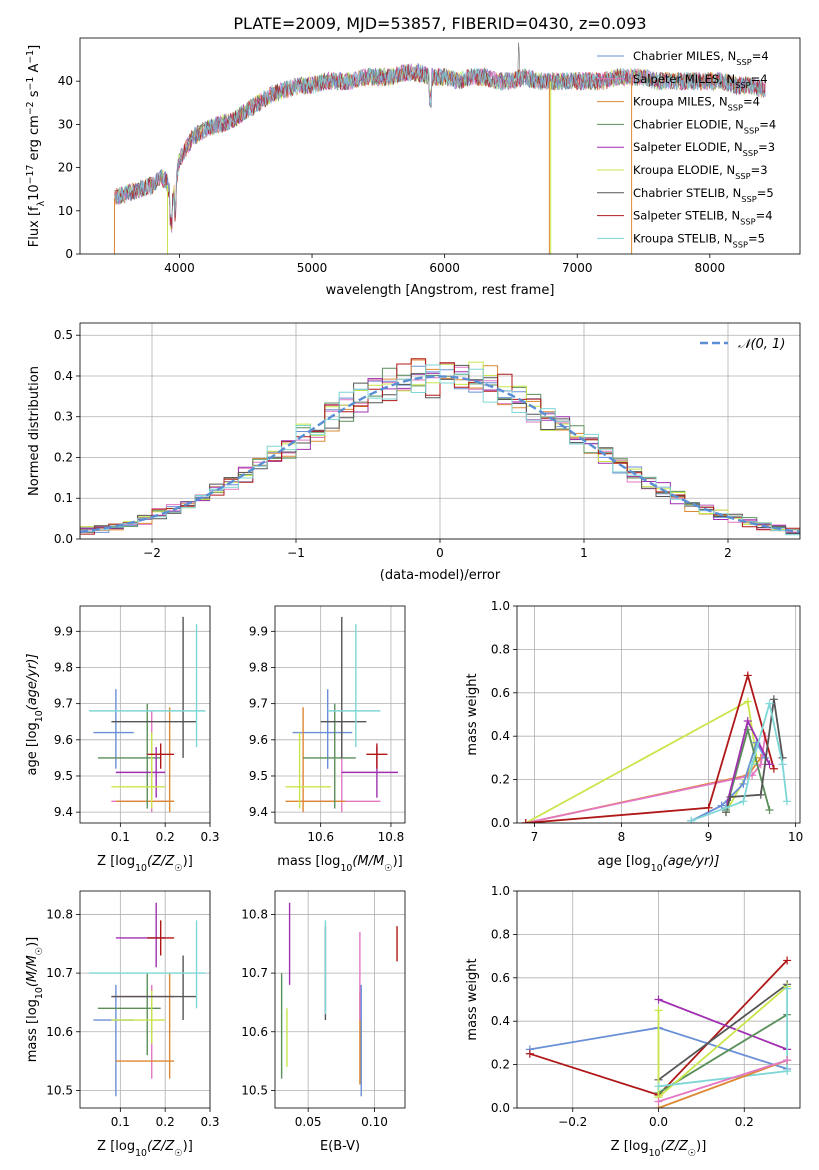 This screenshot has height=1170, width=819. Describe the element at coordinates (258, 740) in the screenshot. I see `y-tick-label: 9.6` at that location.